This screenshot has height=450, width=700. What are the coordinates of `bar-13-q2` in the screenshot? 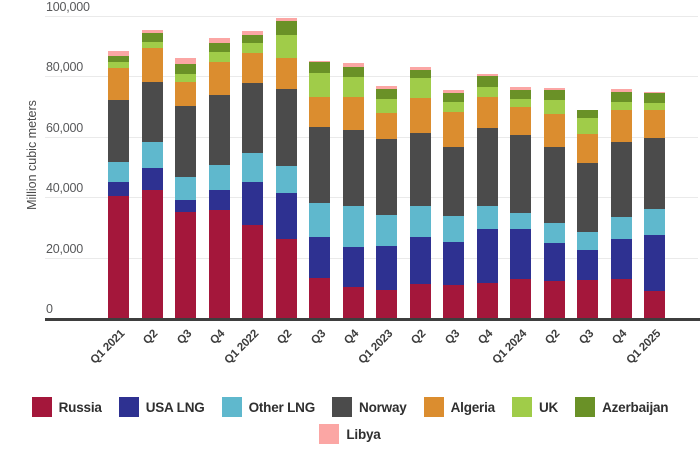 It's located at (554, 203).